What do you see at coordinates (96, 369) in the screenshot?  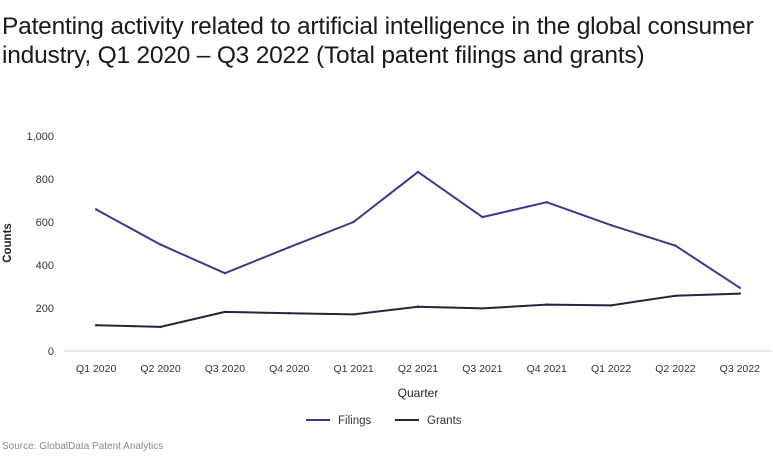 I see `x-tick-label: Q1 2020` at bounding box center [96, 369].